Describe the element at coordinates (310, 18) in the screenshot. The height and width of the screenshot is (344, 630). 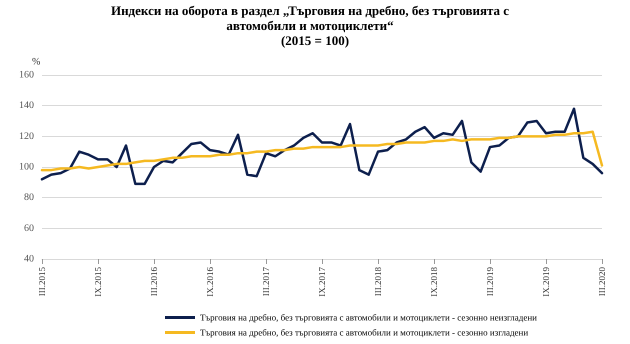
I see `chart-title: Индекси на оборота в раздел „Търговия на дребно, без търговията с автомобили и мотоциклети“` at that location.